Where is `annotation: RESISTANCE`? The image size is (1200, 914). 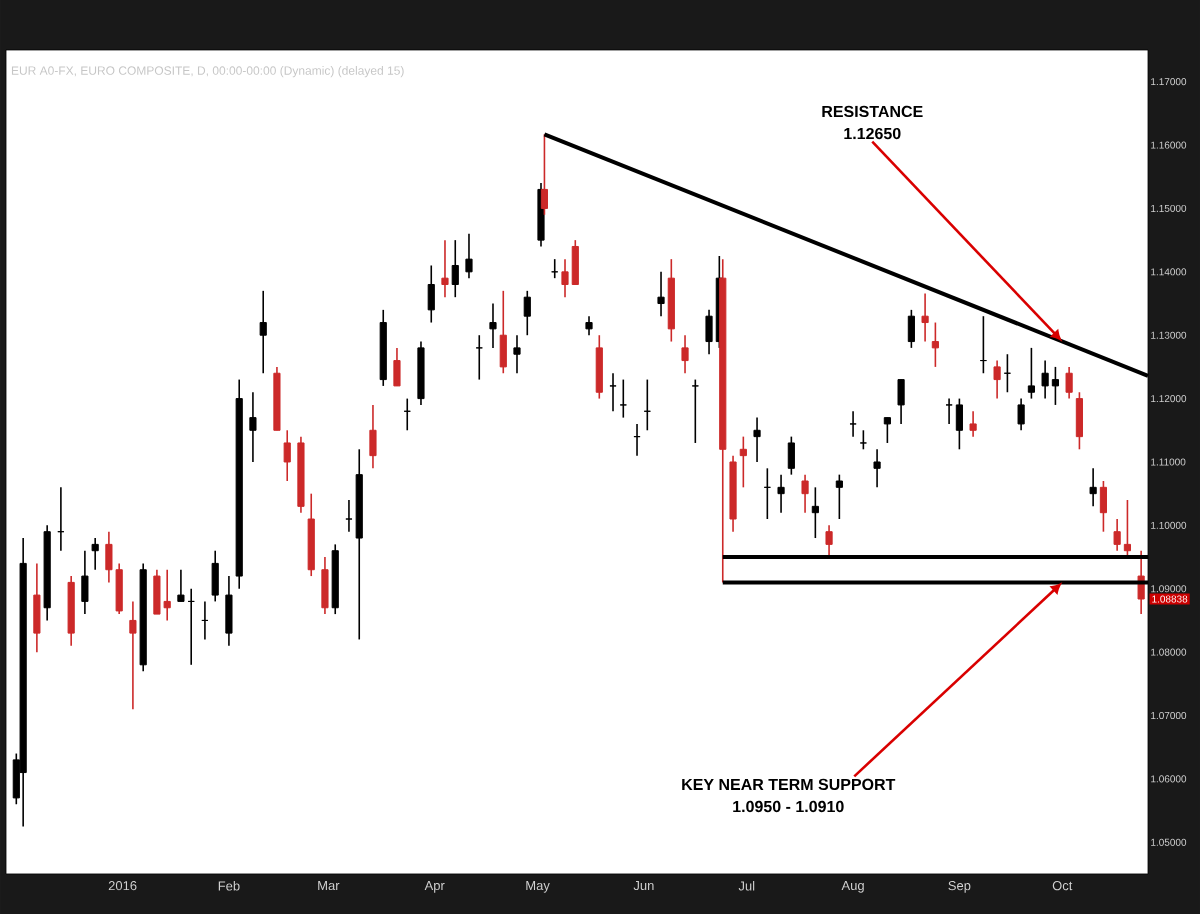 annotation: RESISTANCE is located at coordinates (872, 111).